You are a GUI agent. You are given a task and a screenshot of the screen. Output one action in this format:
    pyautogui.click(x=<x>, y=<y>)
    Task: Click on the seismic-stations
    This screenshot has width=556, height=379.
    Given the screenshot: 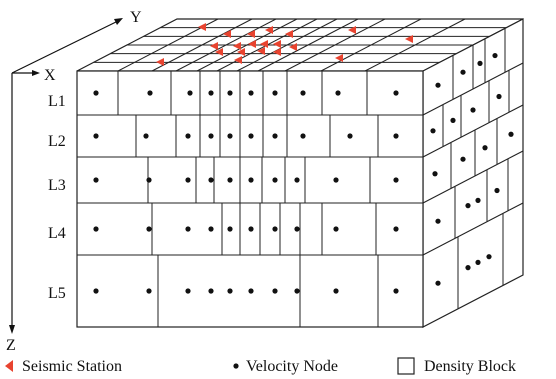 What is the action you would take?
    pyautogui.click(x=284, y=44)
    